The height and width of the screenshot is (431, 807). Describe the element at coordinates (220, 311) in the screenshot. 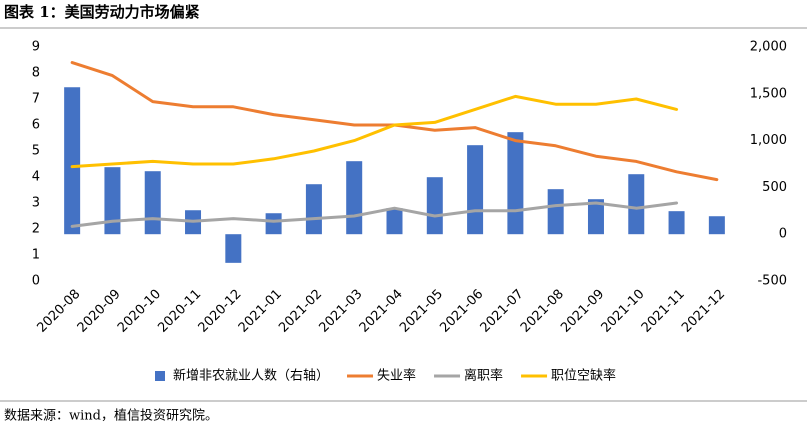

I see `x-tick-label: 2020-12` at that location.